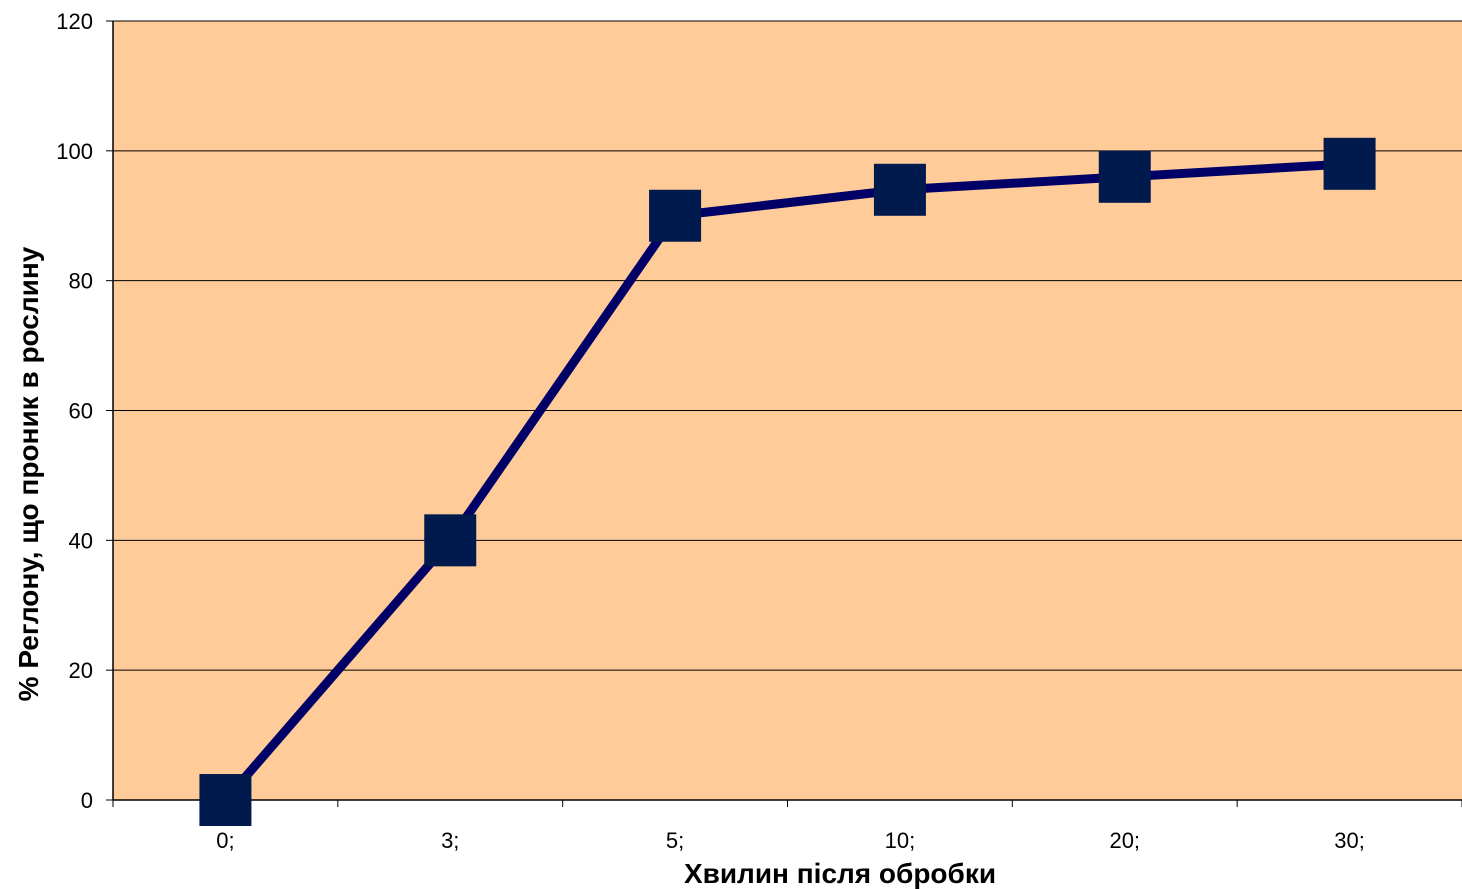 This screenshot has height=889, width=1462. Describe the element at coordinates (81, 411) in the screenshot. I see `y-tick-label-60: 60` at that location.